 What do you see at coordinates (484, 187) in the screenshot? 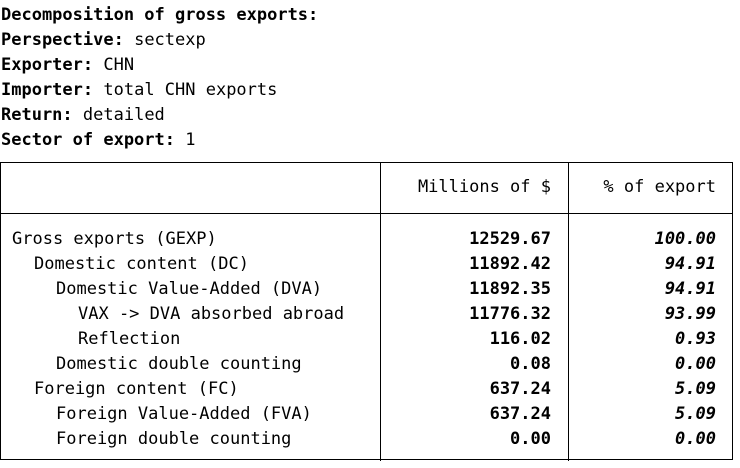
I see `column-header-millions: Millions of $` at bounding box center [484, 187].